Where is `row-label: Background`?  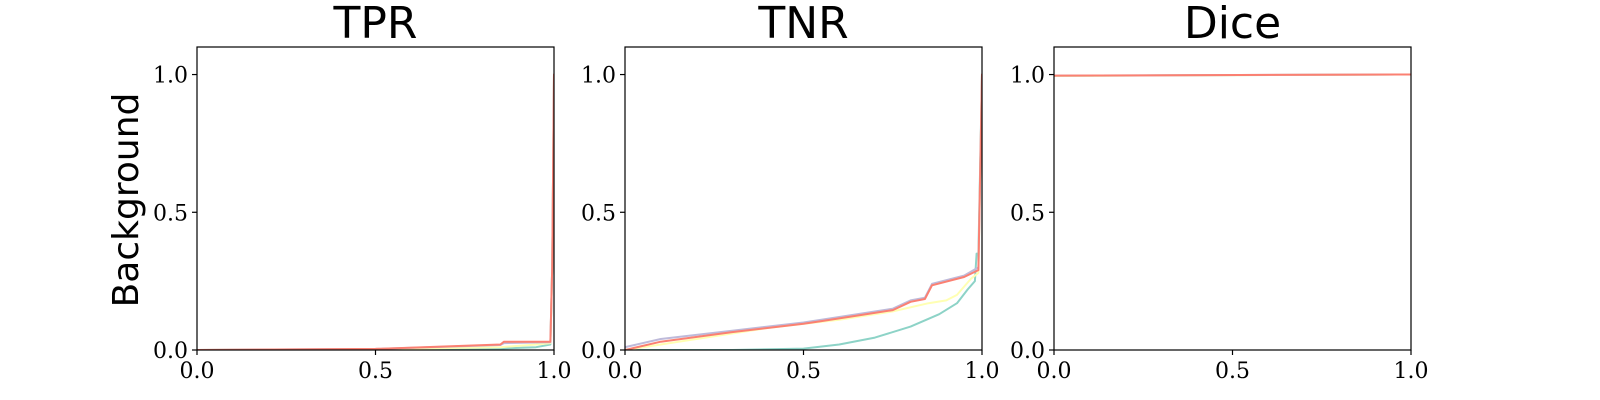
row-label: Background is located at coordinates (126, 200).